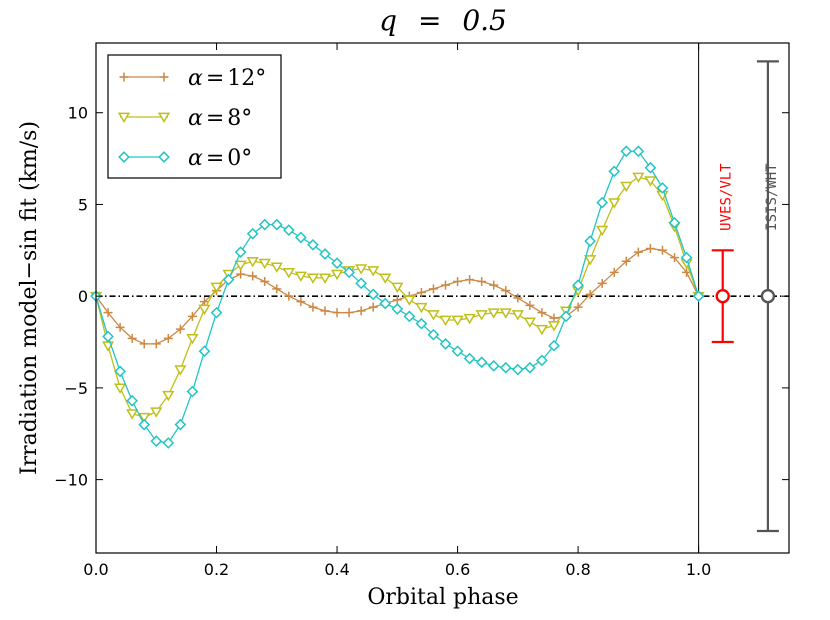 The image size is (830, 620). I want to click on legend-label: α = 12°, so click(227, 78).